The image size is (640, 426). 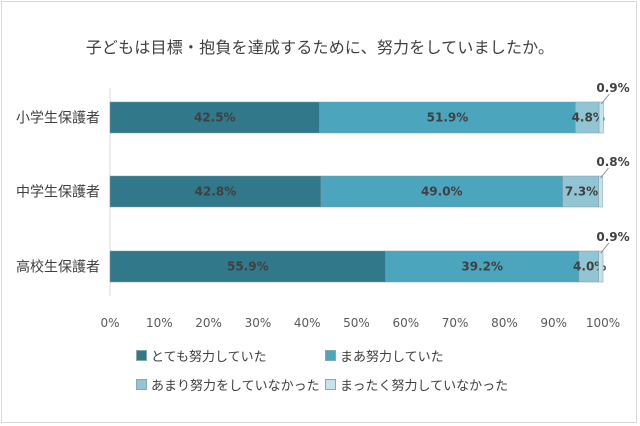 I want to click on legend-label-3: あまり努力をしていなかった, so click(x=235, y=386).